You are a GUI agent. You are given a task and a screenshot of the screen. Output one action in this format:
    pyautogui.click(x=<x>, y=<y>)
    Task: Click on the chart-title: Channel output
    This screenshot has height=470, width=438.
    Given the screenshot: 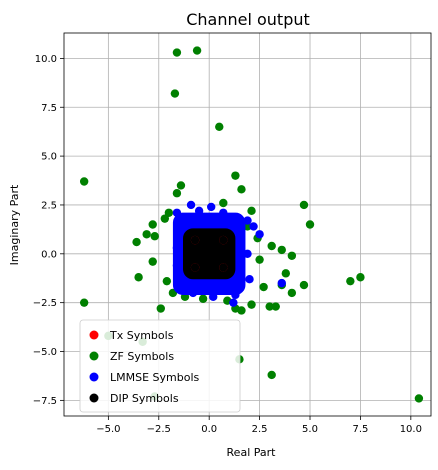 What is the action you would take?
    pyautogui.click(x=248, y=19)
    